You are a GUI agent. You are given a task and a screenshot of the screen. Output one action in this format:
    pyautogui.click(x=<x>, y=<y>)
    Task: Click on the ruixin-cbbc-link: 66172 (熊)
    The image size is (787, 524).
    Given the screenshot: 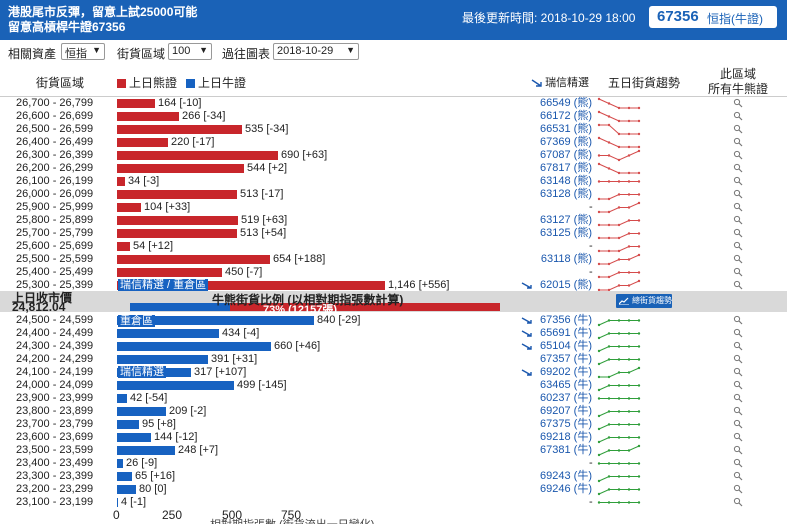 What is the action you would take?
    pyautogui.click(x=566, y=116)
    